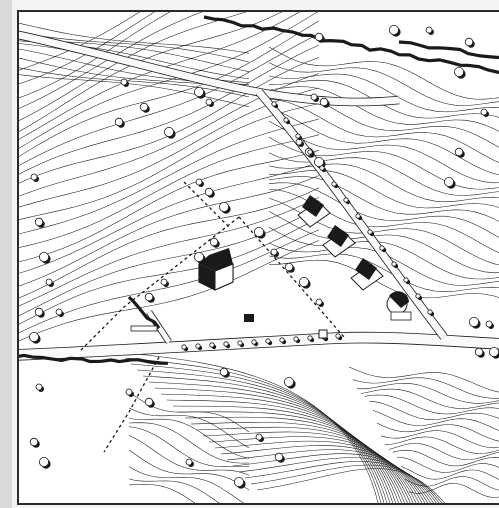 The height and width of the screenshot is (508, 499). Describe the element at coordinates (209, 68) in the screenshot. I see `upper-road-edge` at that location.